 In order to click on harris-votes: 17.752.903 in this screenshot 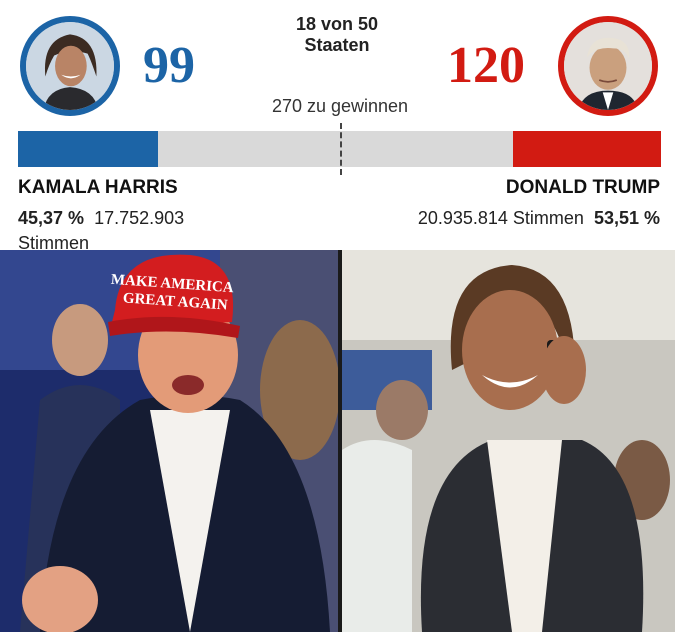, I will do `click(139, 218)`.